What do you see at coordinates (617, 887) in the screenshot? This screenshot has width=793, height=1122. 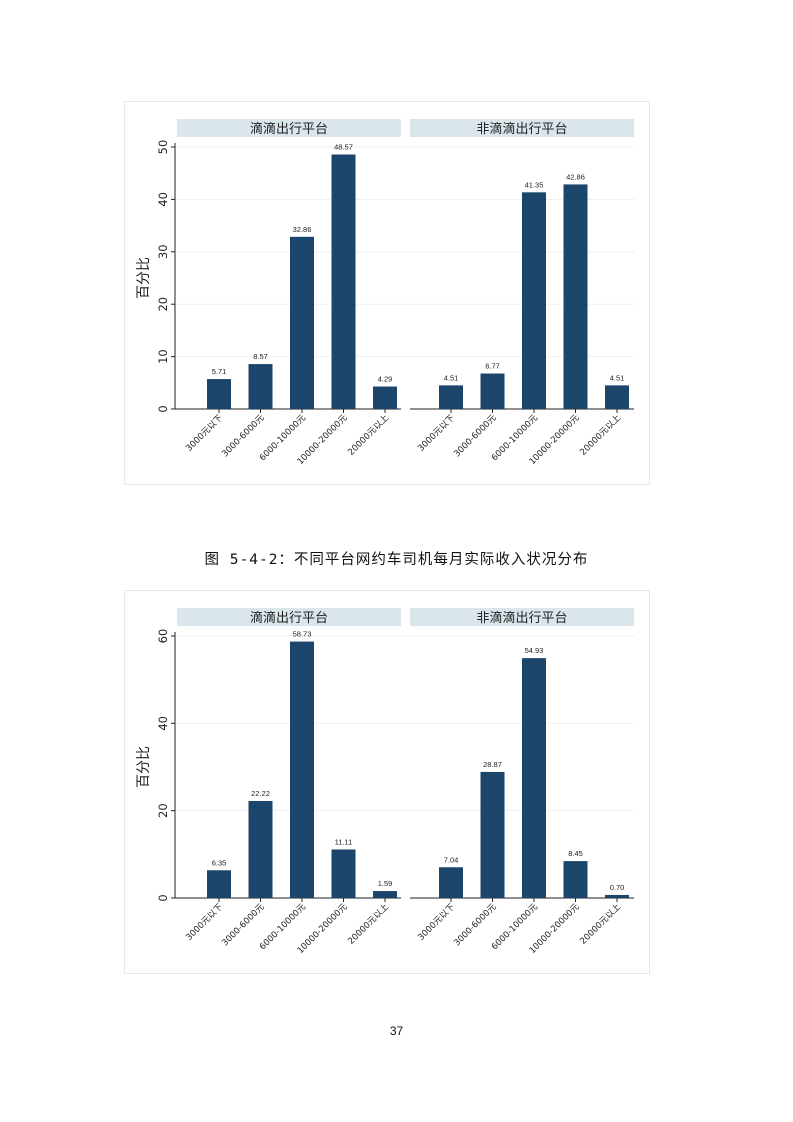 I see `bar-value-label: 0.70` at bounding box center [617, 887].